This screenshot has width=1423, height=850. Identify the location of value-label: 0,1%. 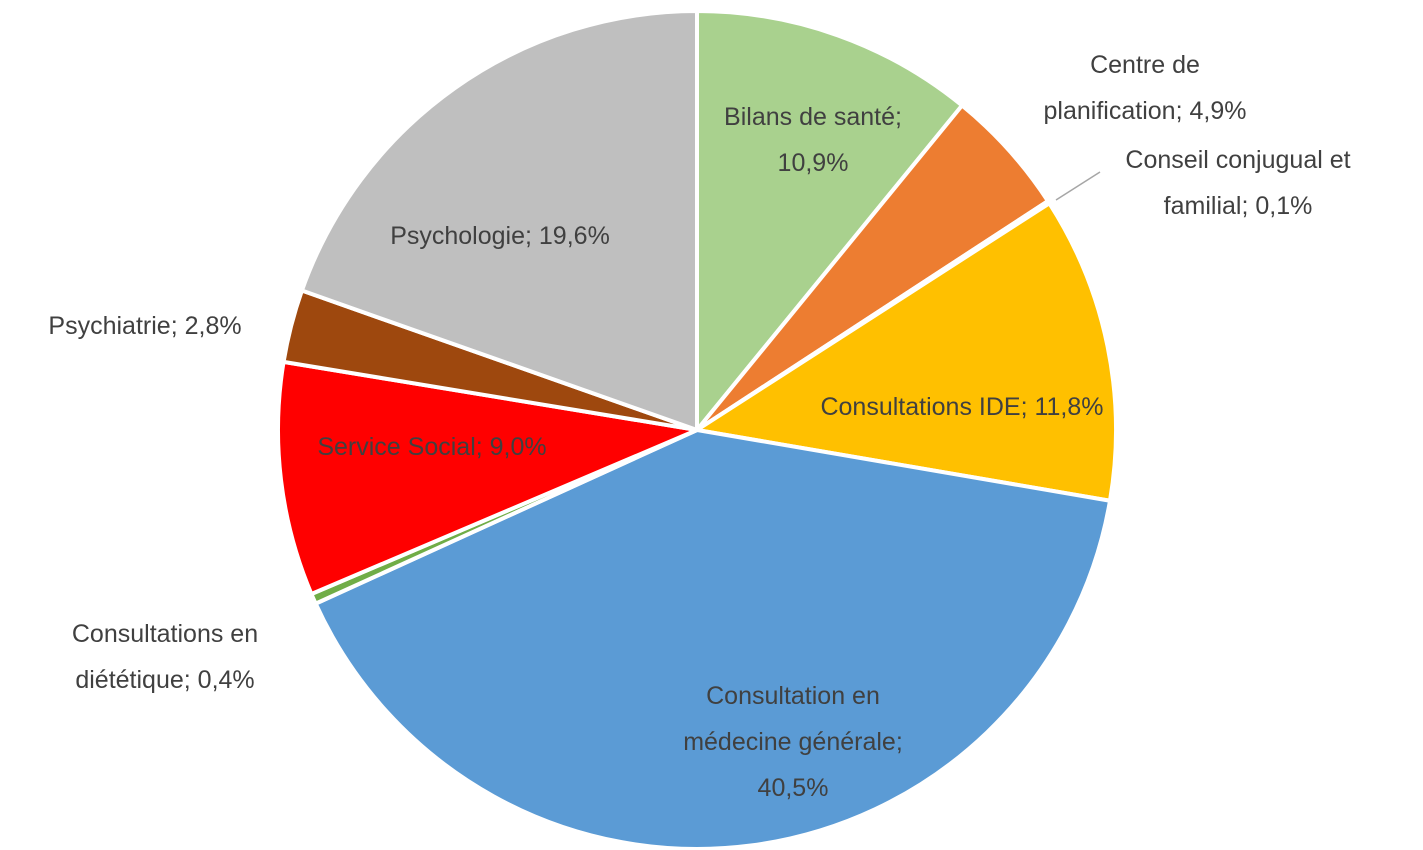
(1284, 206).